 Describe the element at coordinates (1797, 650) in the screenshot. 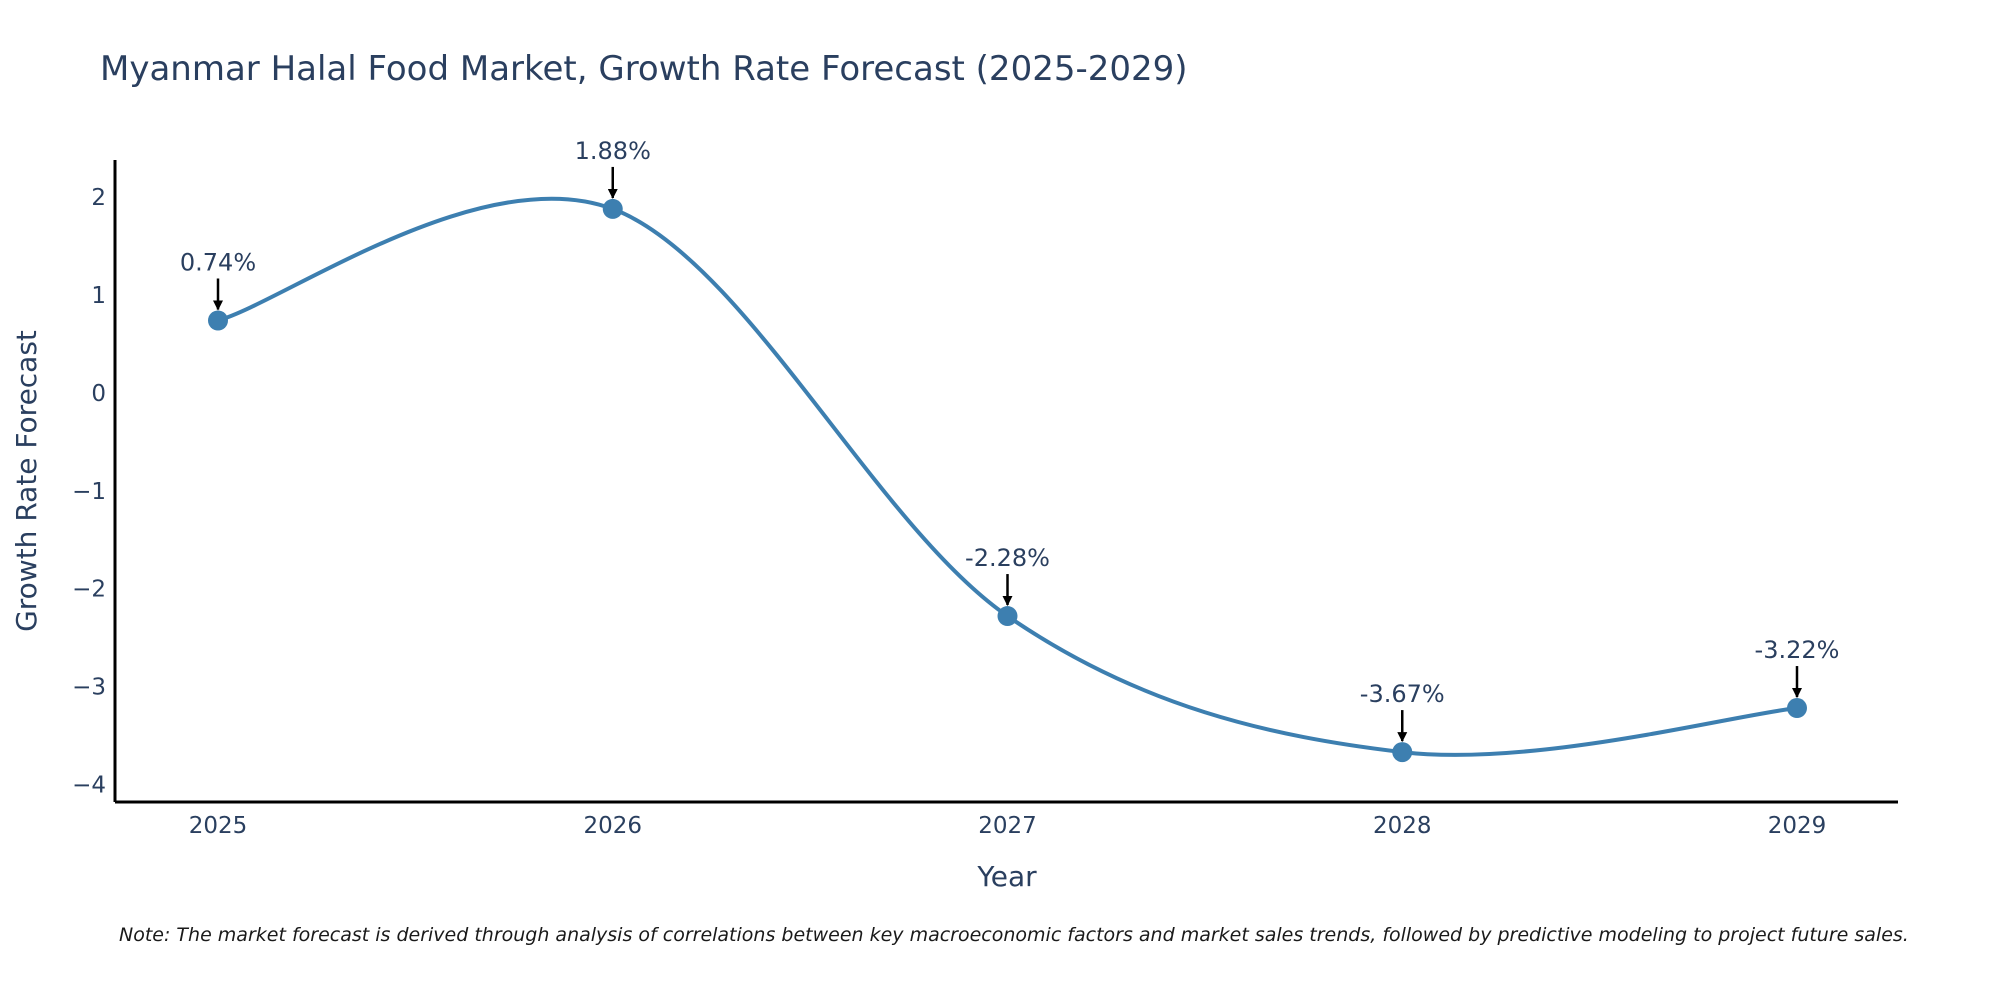

I see `data-label: -3.22%` at that location.